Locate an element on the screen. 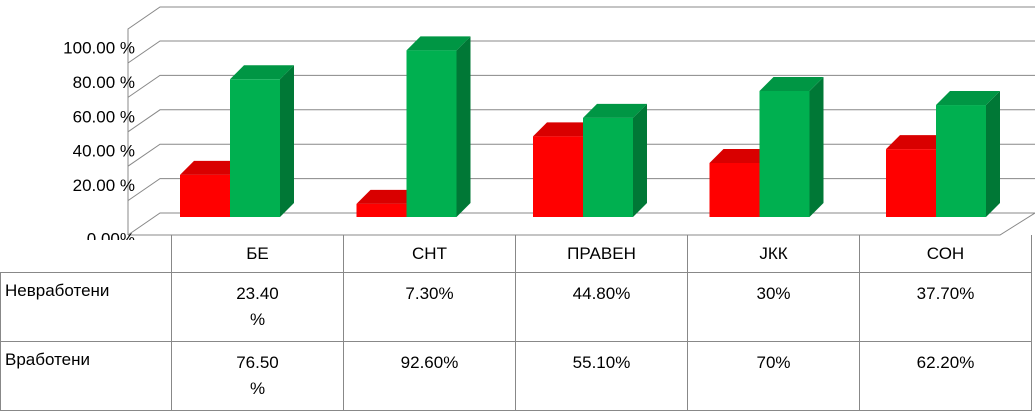 This screenshot has width=1035, height=411. category-label: ЈКК is located at coordinates (773, 254).